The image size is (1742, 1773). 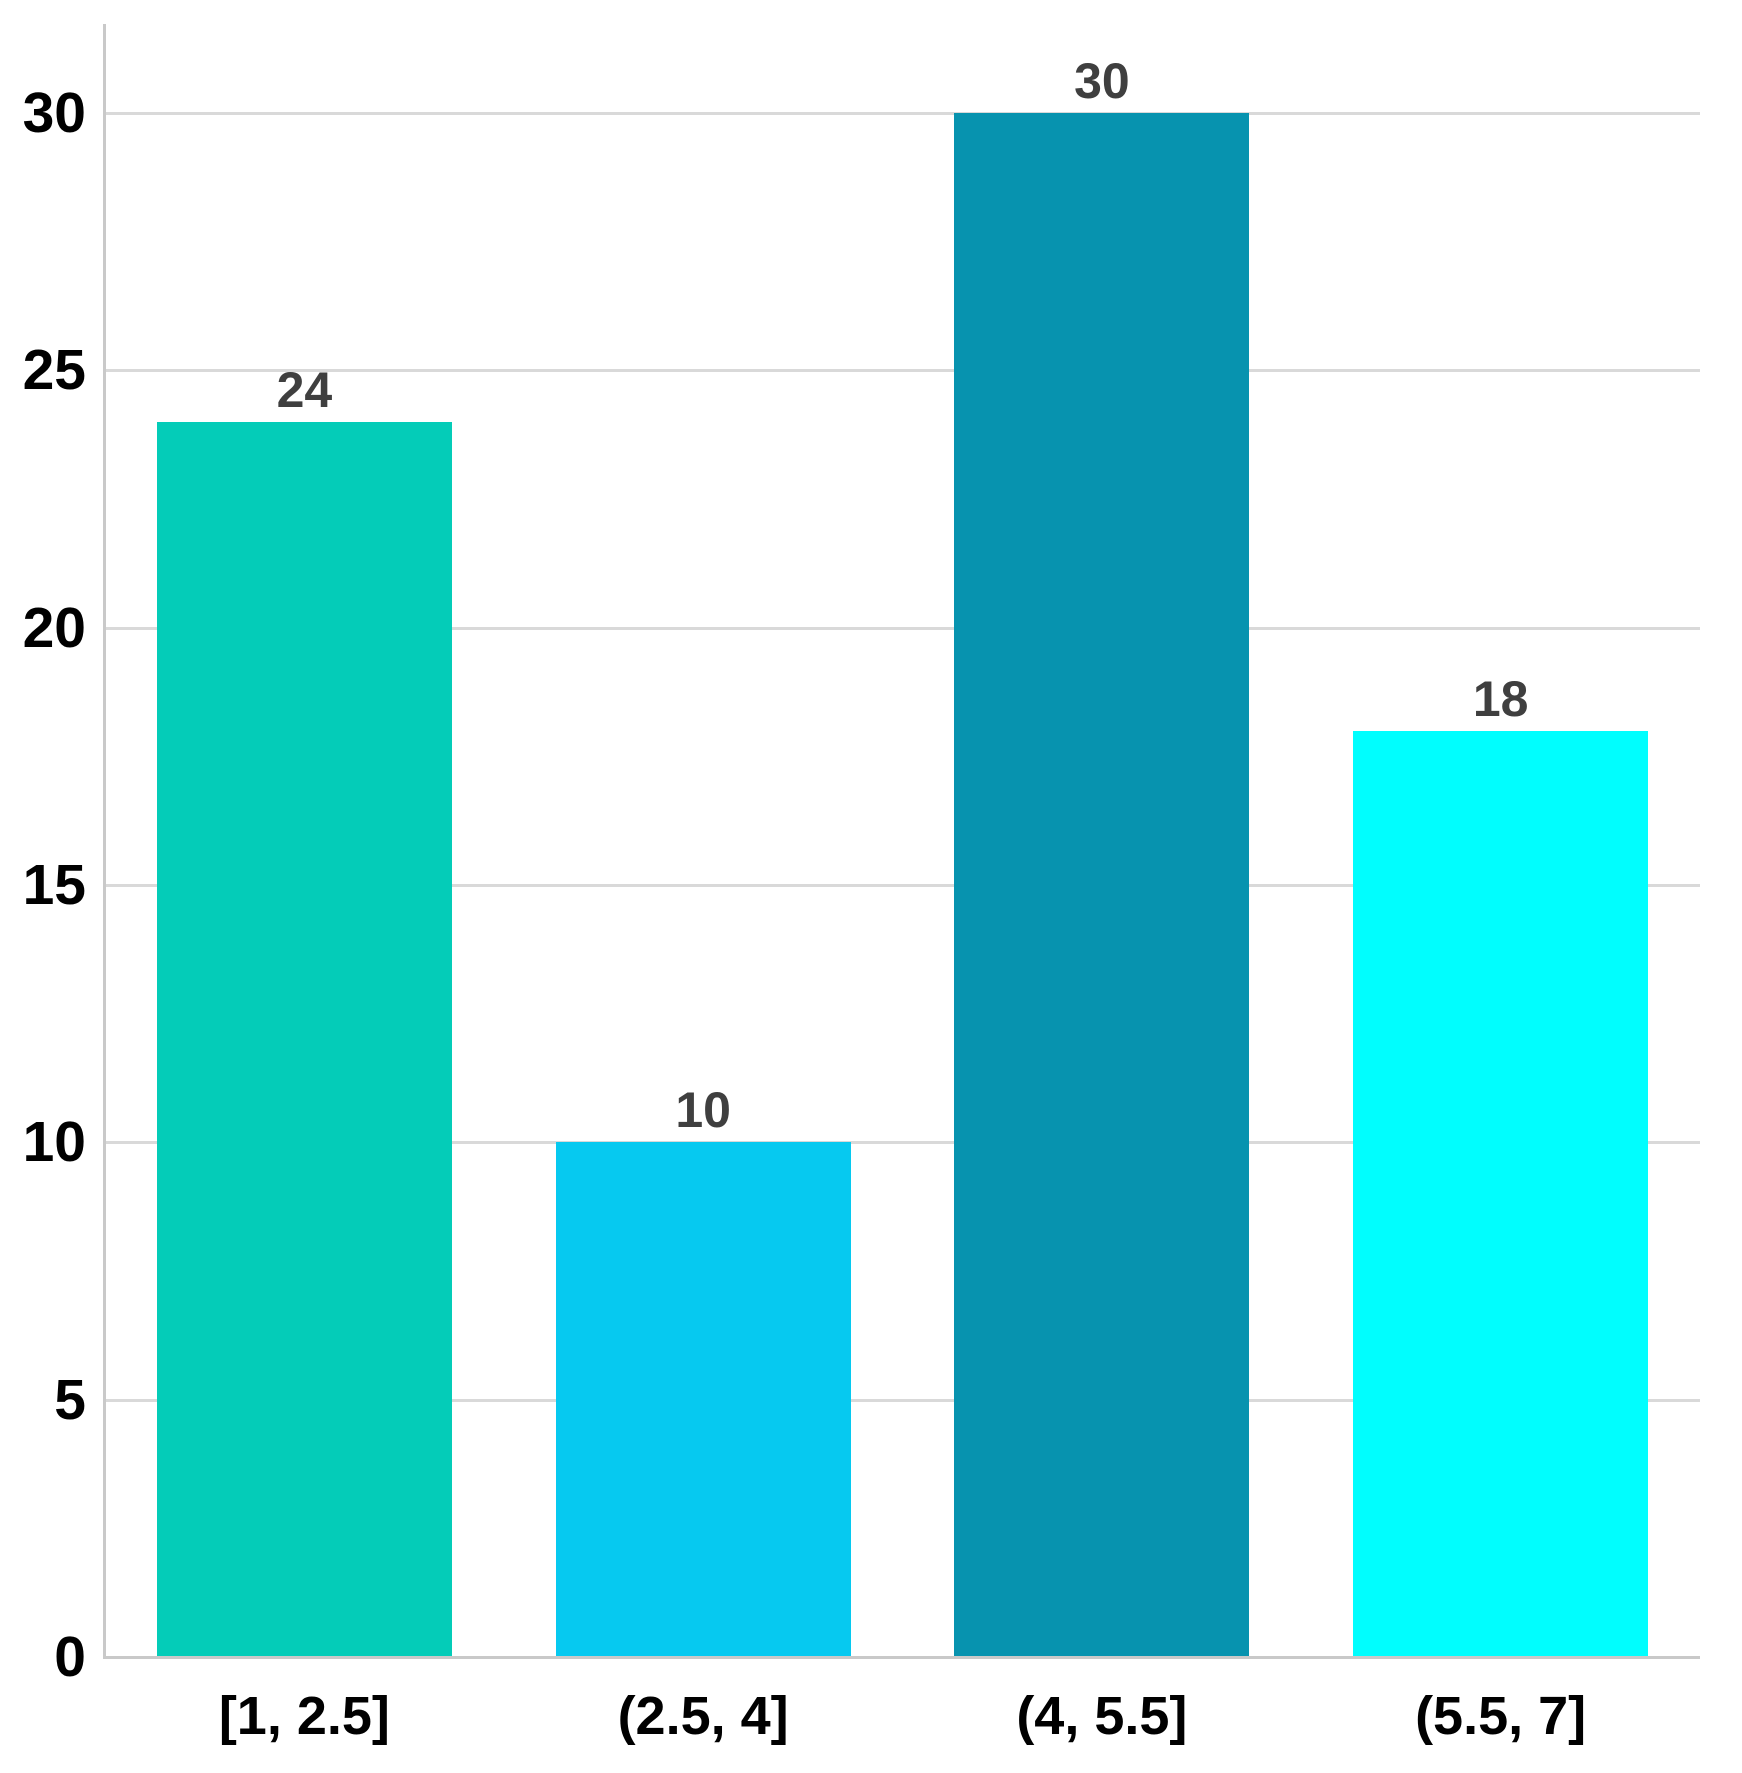 I want to click on bar-value-label: 24, so click(x=304, y=389).